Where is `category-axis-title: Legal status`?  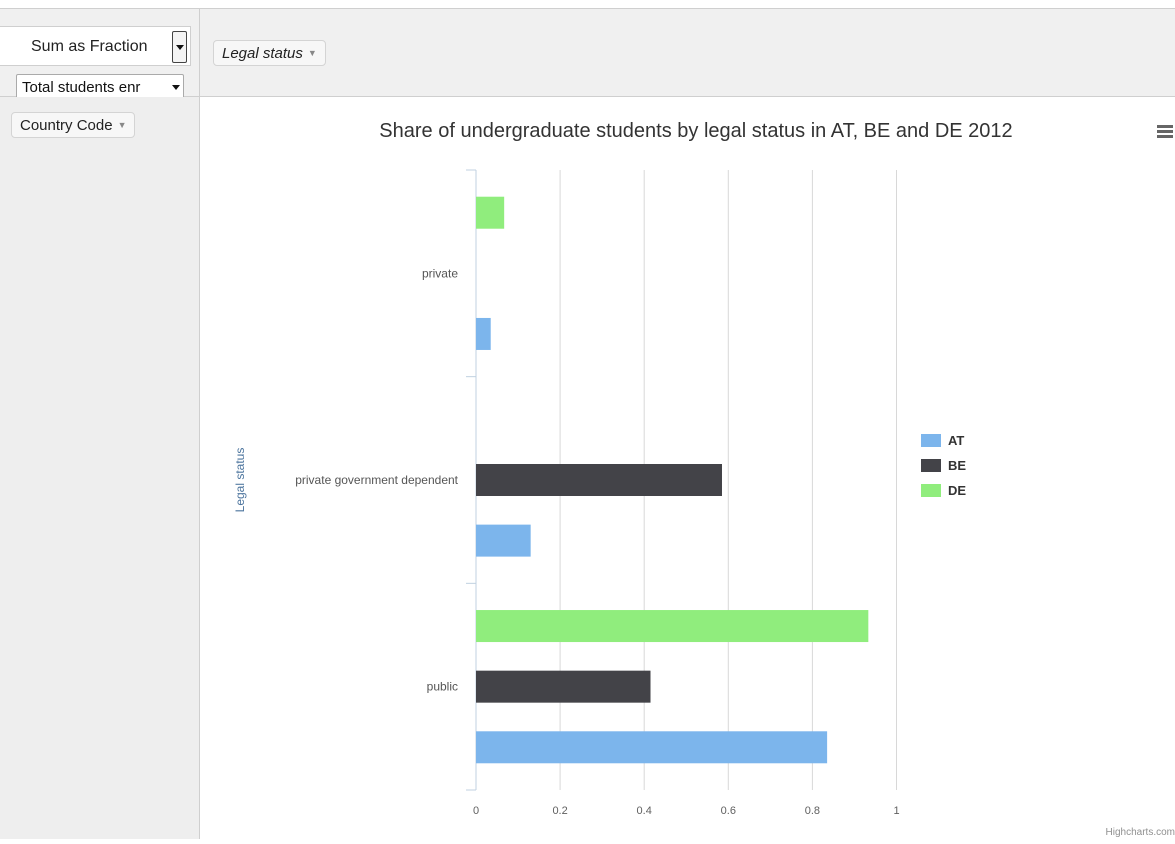
category-axis-title: Legal status is located at coordinates (240, 480).